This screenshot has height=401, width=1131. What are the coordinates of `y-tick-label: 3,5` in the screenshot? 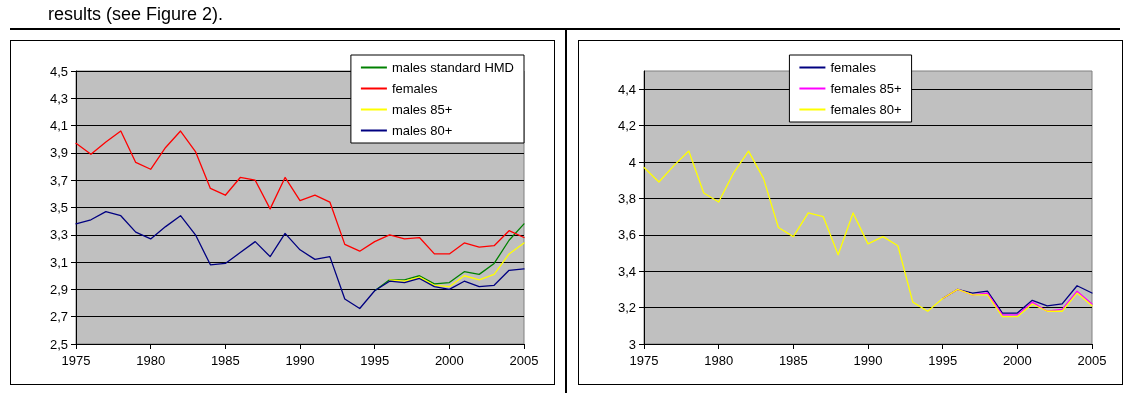 It's located at (58, 207).